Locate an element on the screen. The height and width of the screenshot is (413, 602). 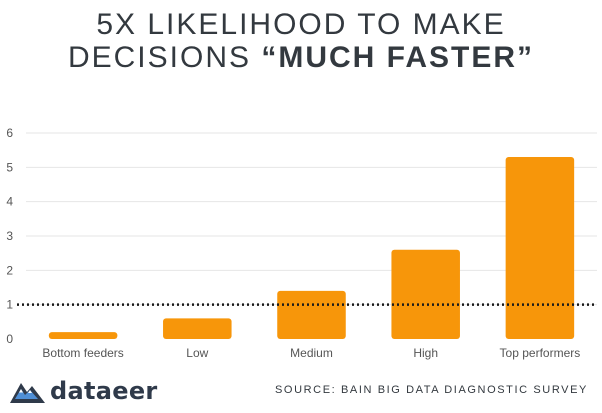
y-tick-label: 1 is located at coordinates (9, 305).